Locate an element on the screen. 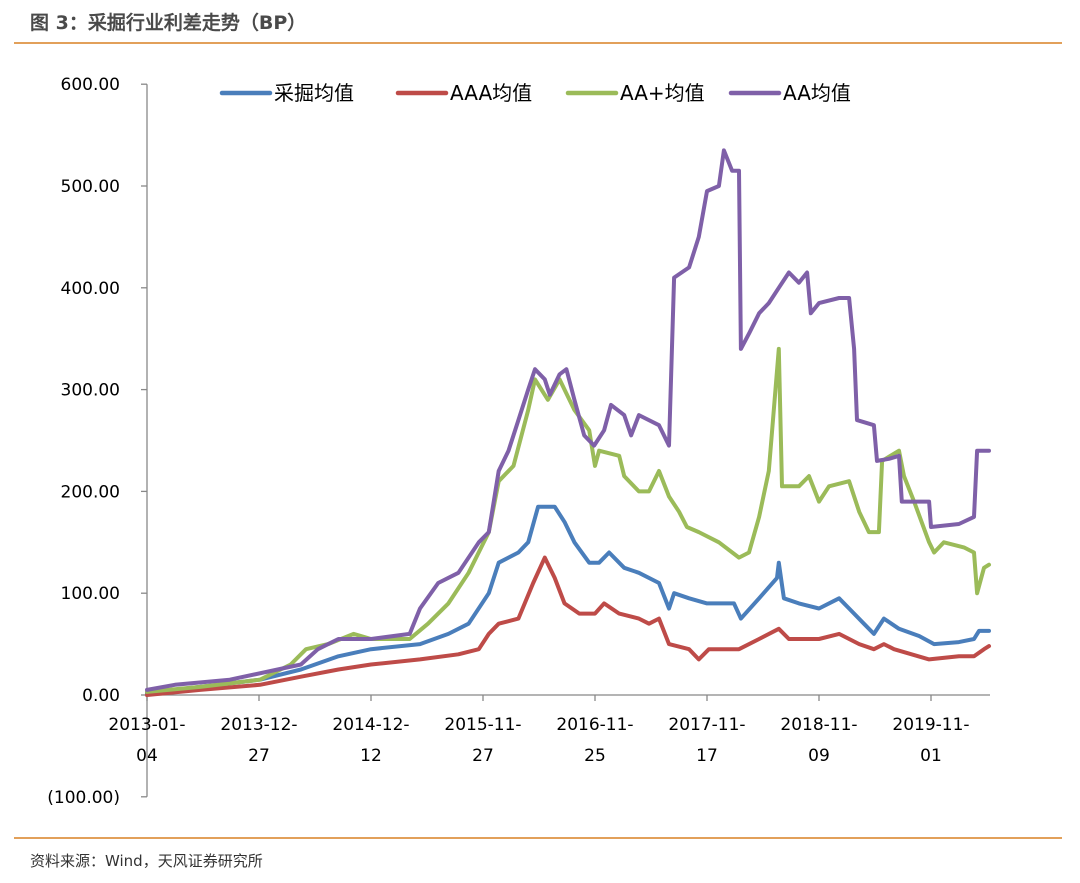 The image size is (1080, 883). header-rule is located at coordinates (538, 43).